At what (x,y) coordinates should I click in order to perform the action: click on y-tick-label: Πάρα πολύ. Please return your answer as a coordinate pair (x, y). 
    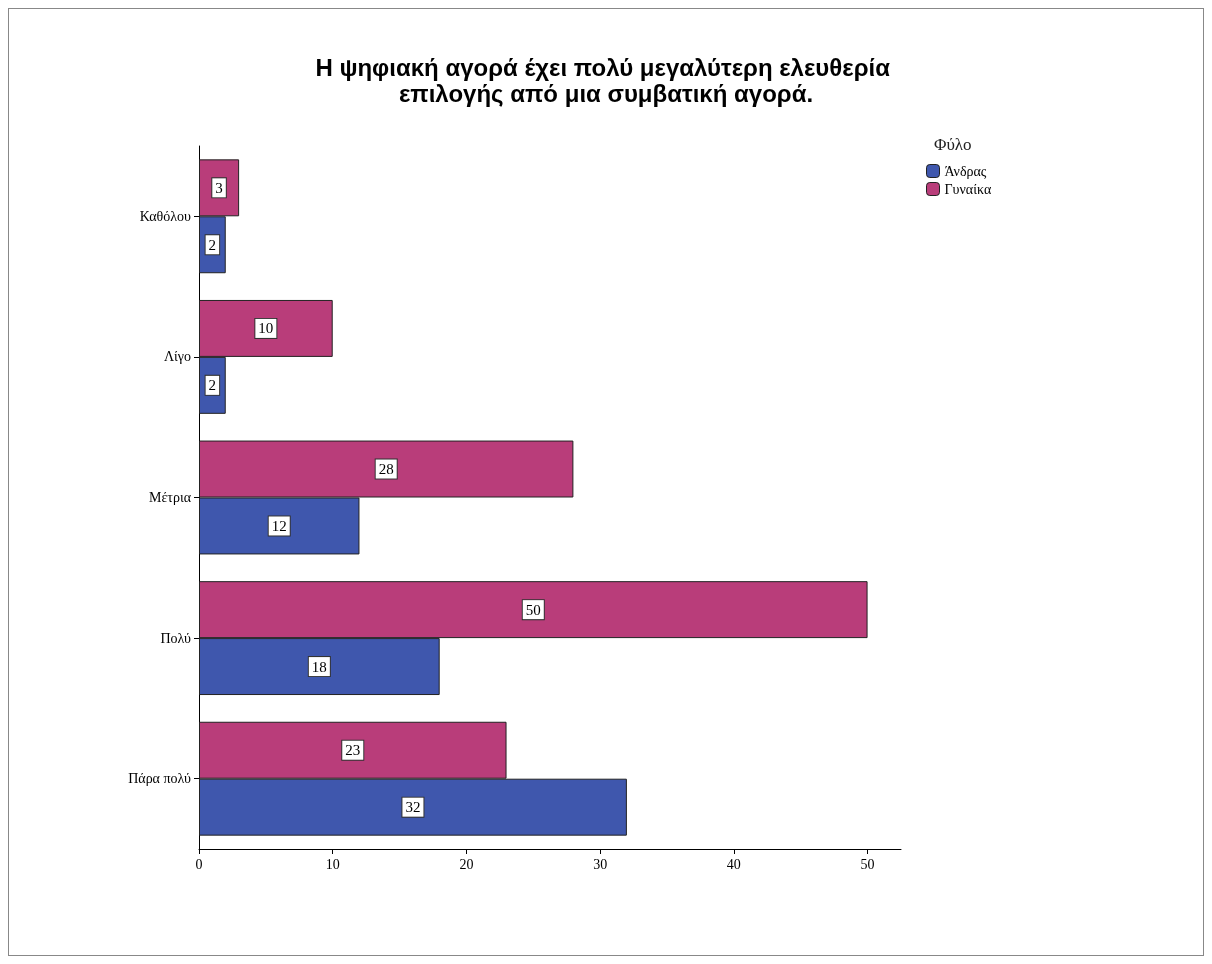
    Looking at the image, I should click on (160, 779).